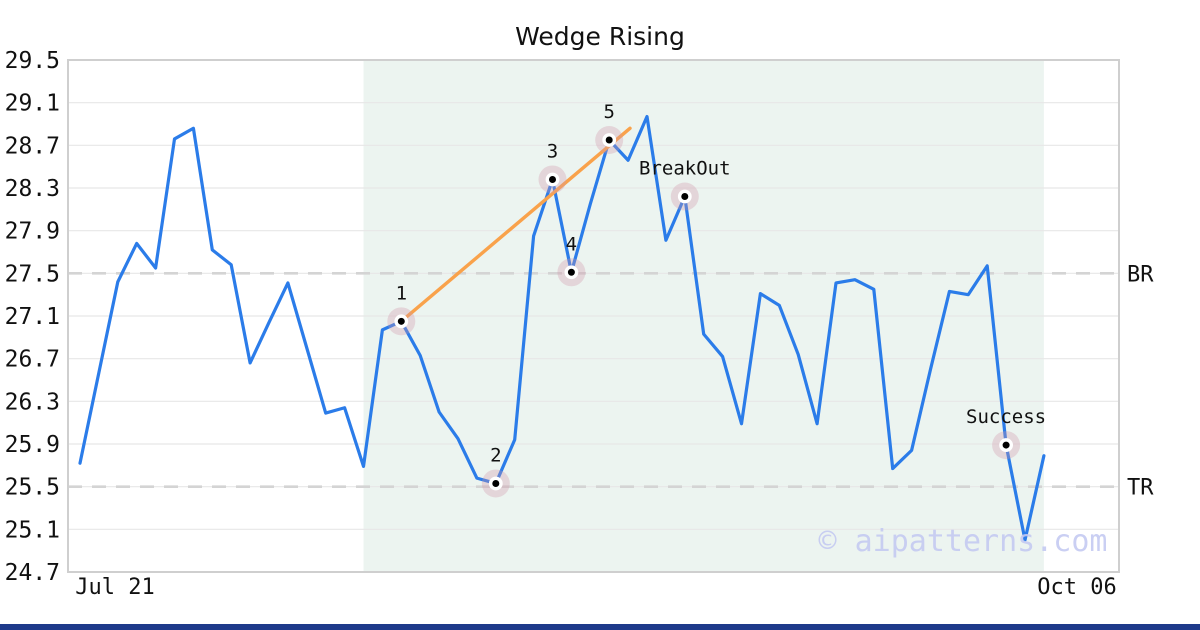 Image resolution: width=1200 pixels, height=630 pixels. Describe the element at coordinates (32, 232) in the screenshot. I see `y-tick-label: 27.9` at that location.